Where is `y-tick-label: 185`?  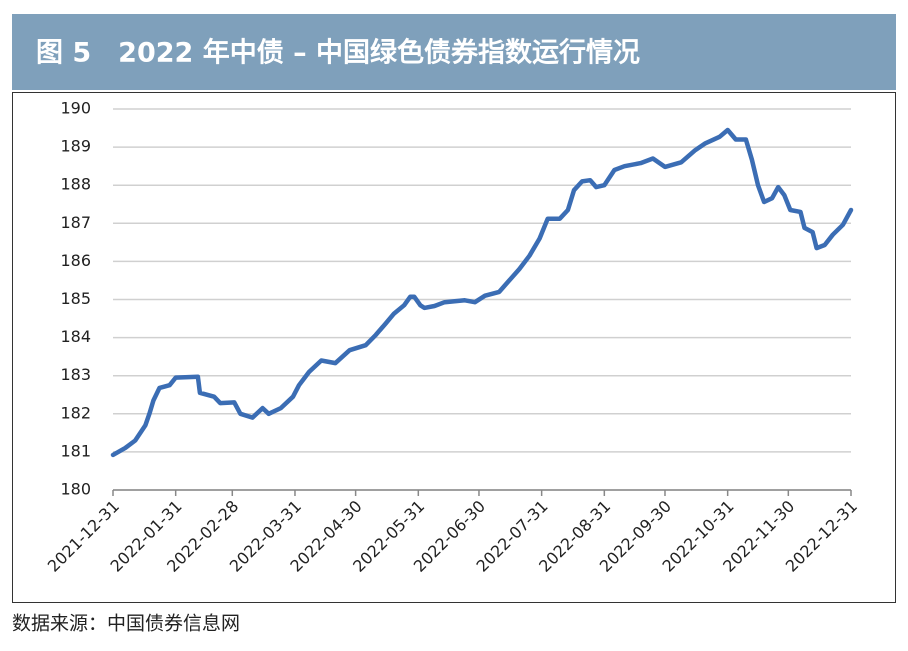 y-tick-label: 185 is located at coordinates (75, 298).